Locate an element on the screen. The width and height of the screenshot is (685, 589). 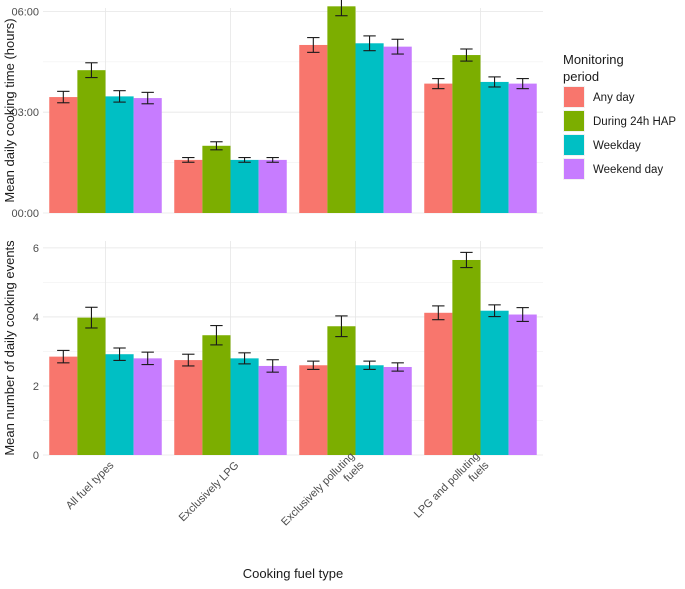
y-axis-title: Mean daily cooking time (hours) is located at coordinates (9, 110).